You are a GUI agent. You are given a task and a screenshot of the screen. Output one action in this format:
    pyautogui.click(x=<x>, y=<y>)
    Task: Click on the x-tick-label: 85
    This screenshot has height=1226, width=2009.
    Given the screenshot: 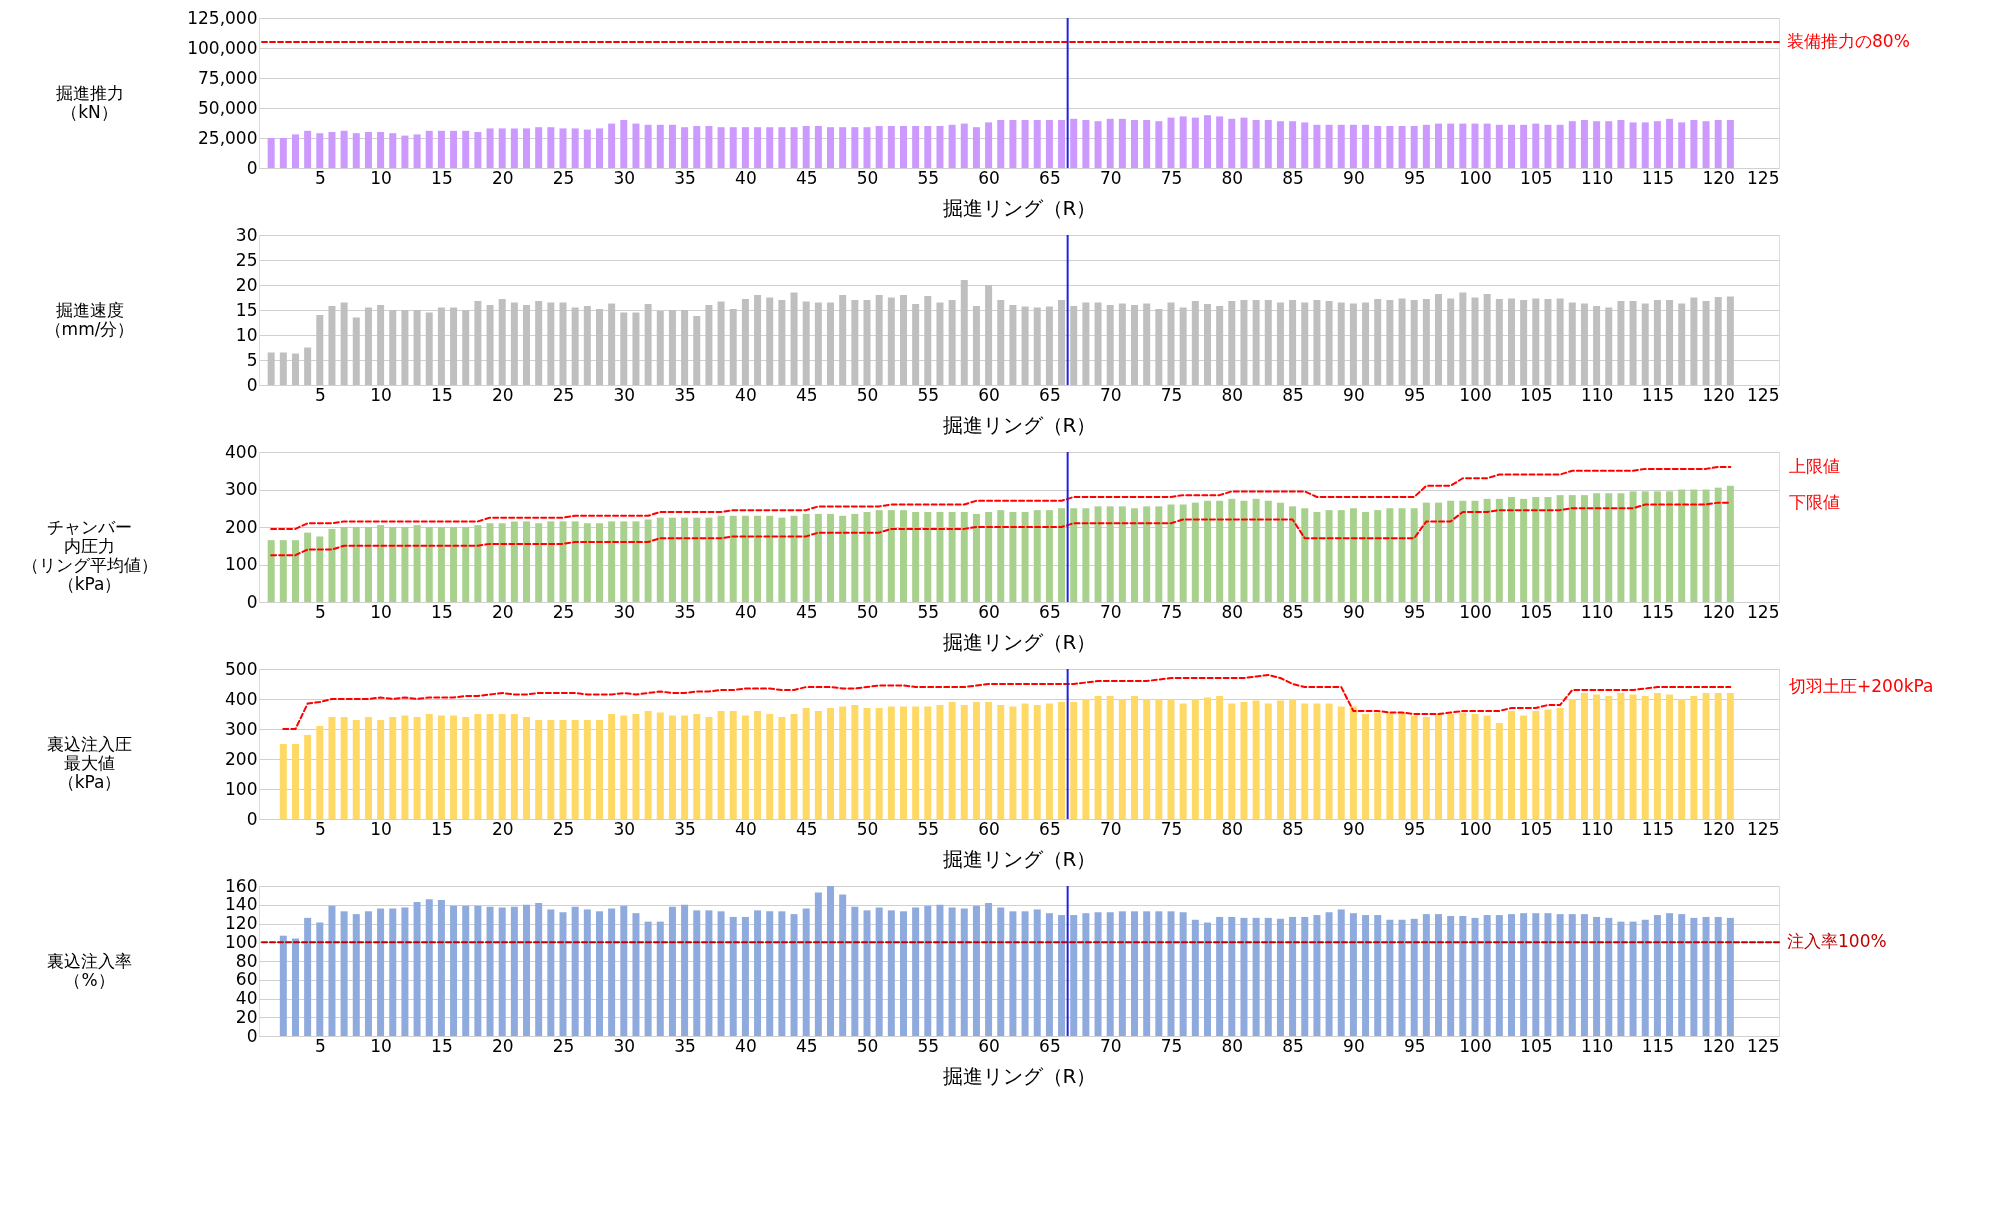 What is the action you would take?
    pyautogui.click(x=1293, y=177)
    